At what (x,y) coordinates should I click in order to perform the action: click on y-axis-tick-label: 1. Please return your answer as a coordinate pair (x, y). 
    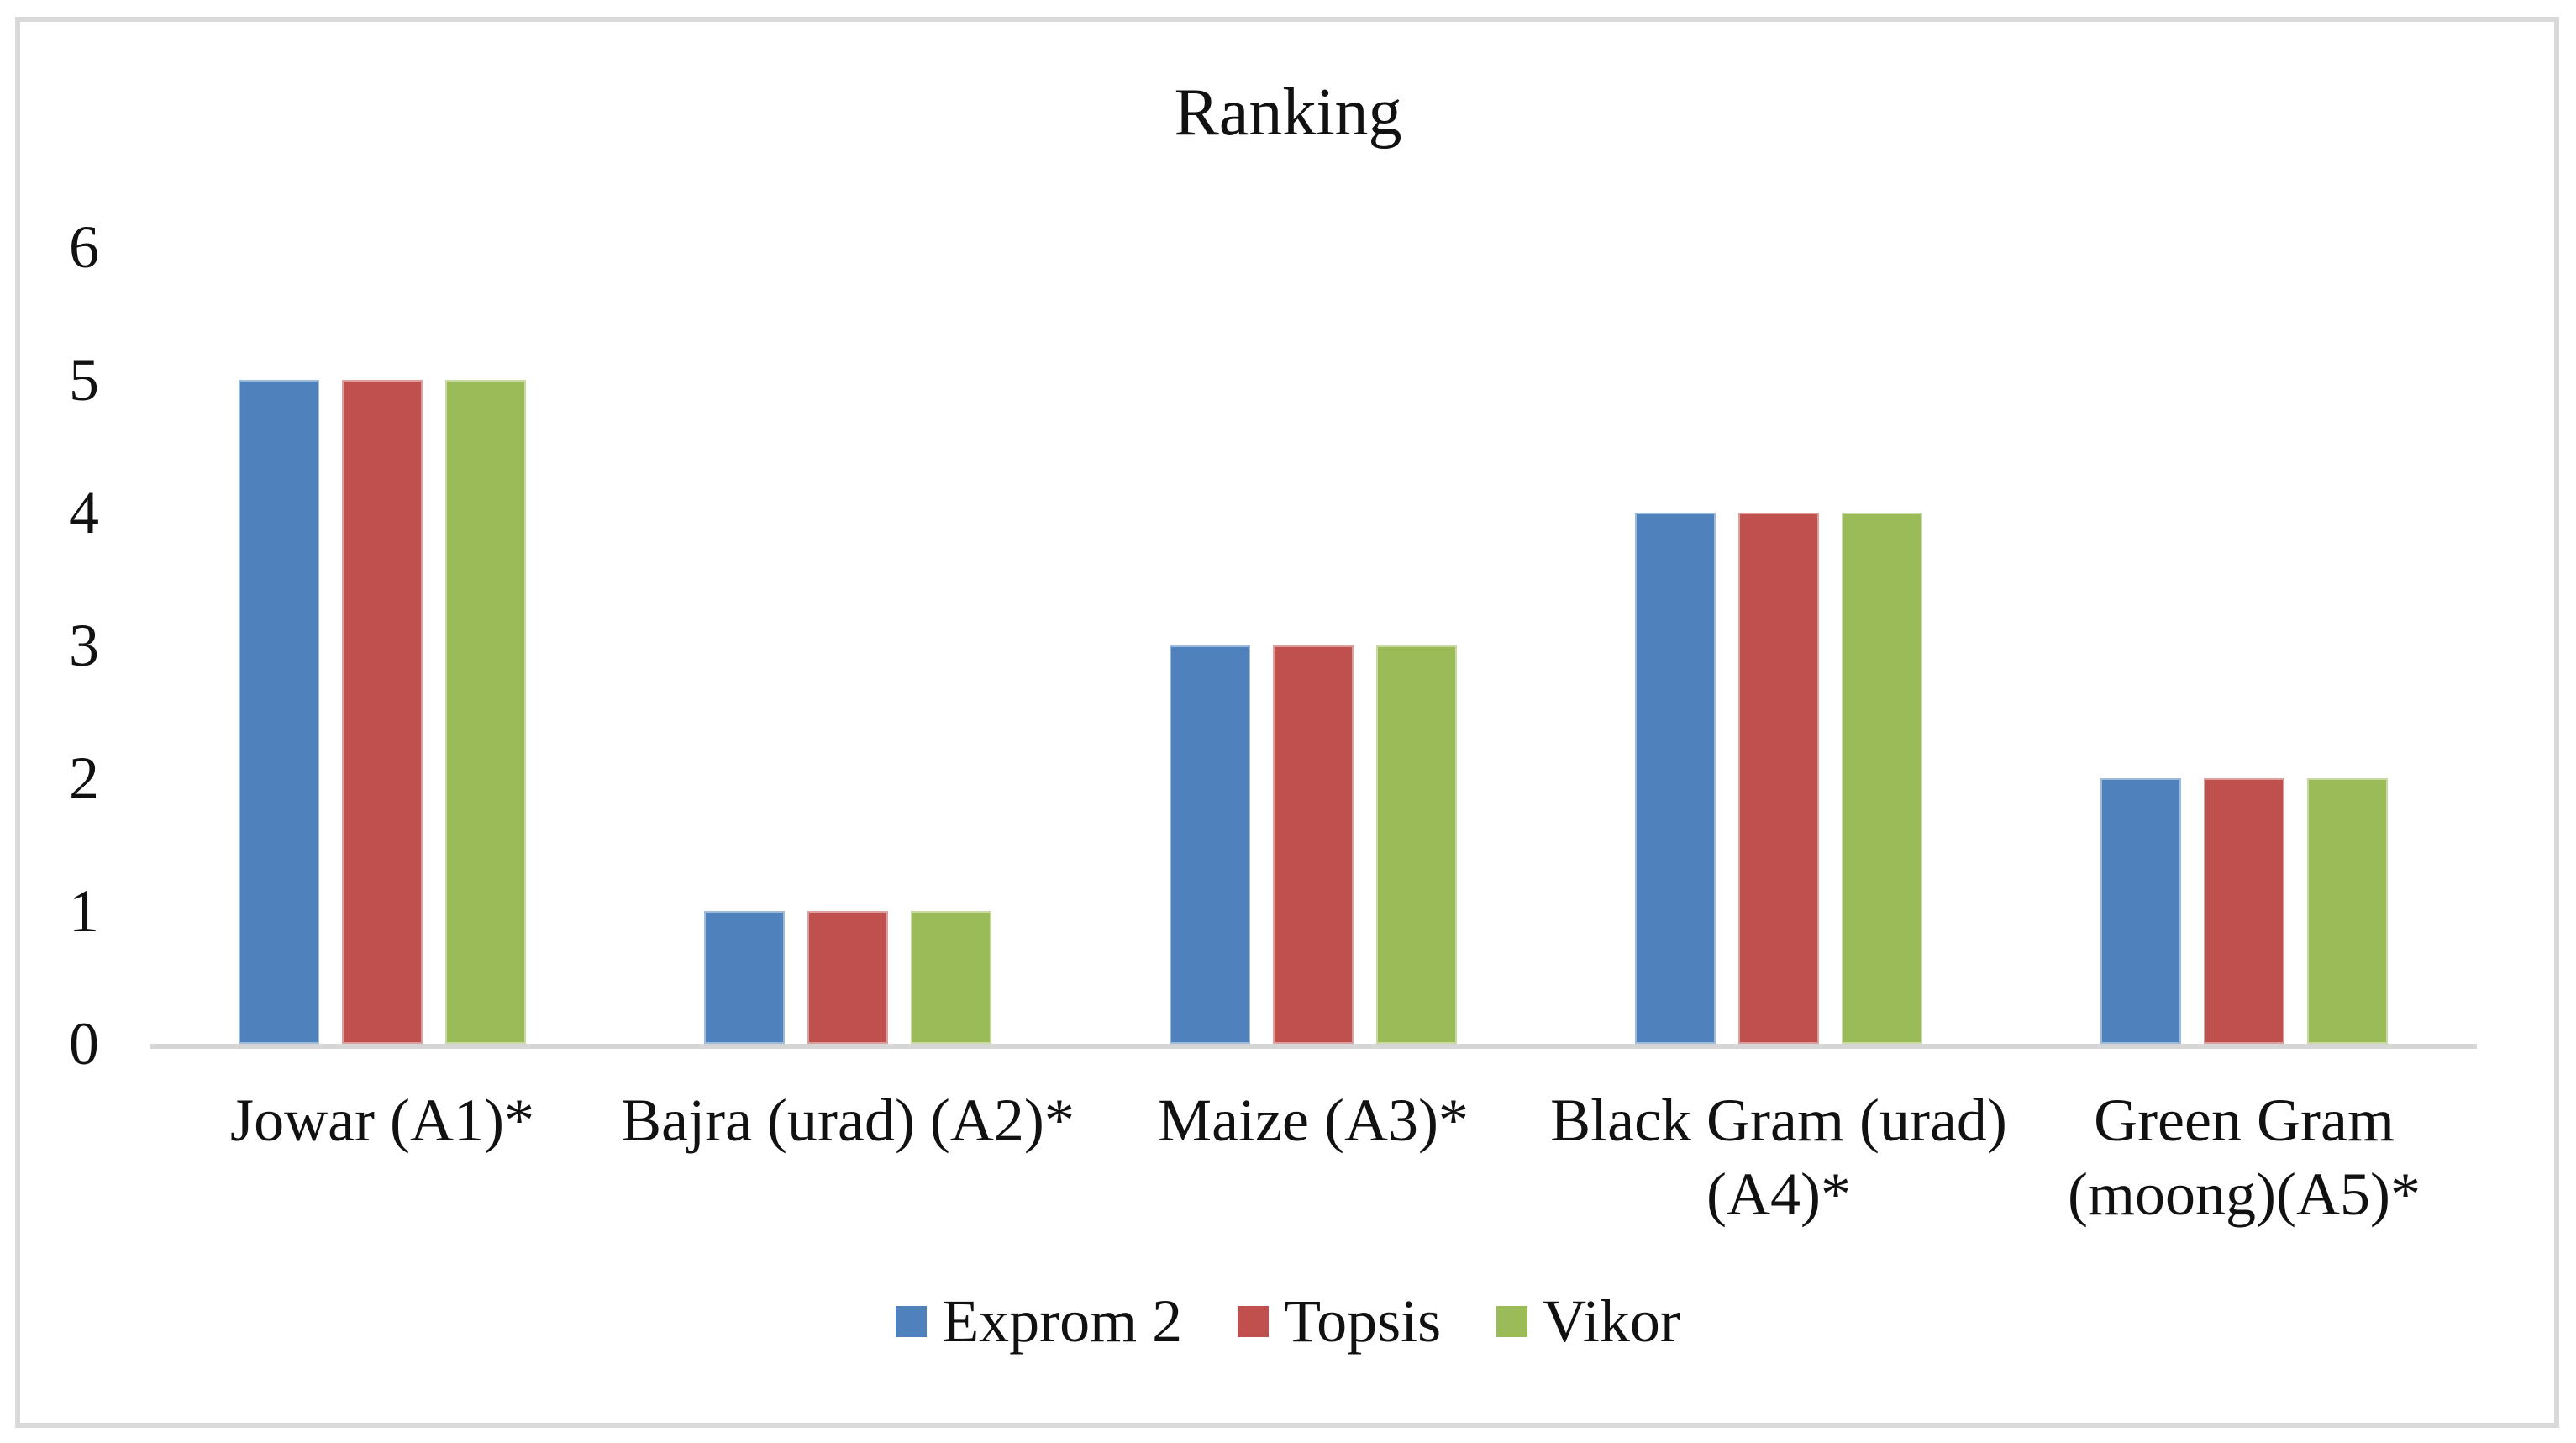
    Looking at the image, I should click on (84, 911).